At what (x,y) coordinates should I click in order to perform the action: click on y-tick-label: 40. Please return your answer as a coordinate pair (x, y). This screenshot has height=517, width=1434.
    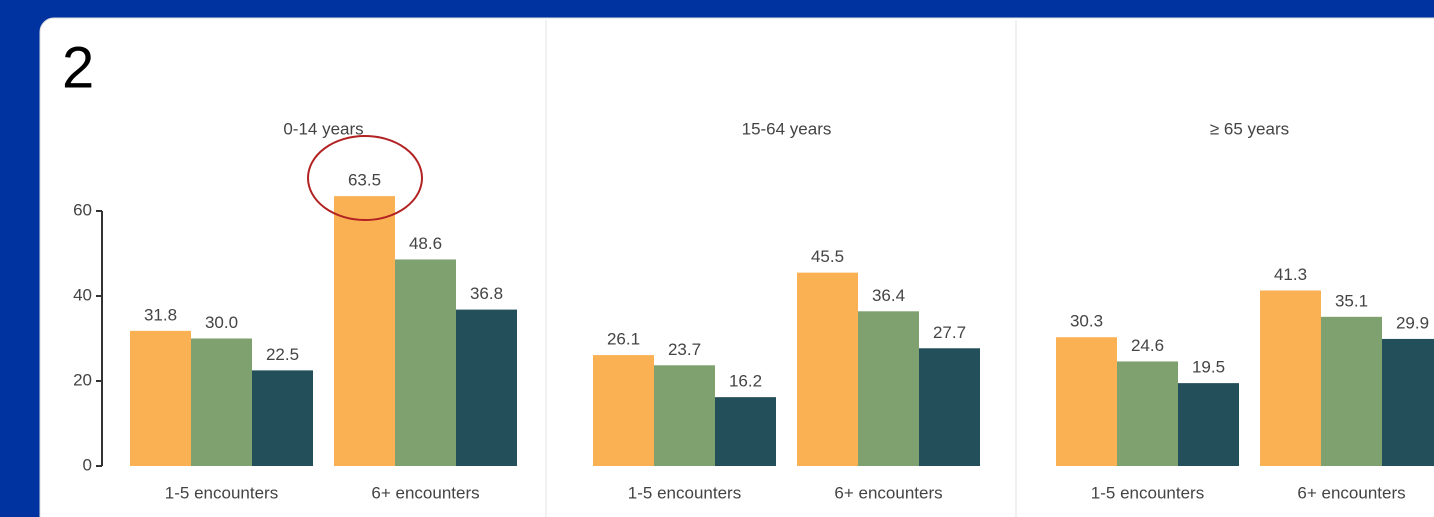
    Looking at the image, I should click on (82, 294).